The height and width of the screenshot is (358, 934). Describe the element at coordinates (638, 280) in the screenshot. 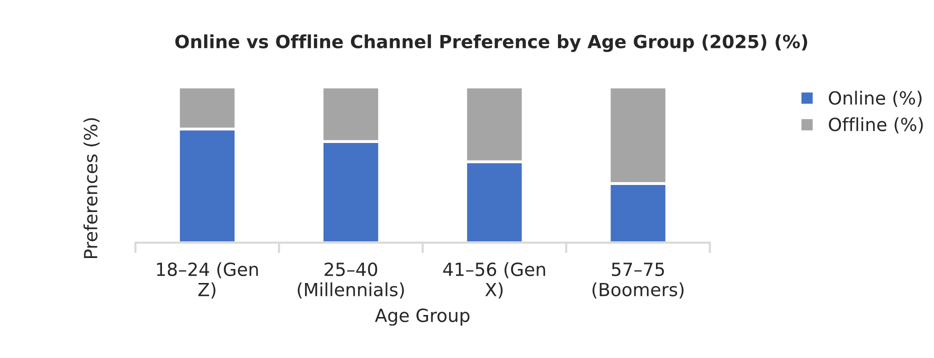

I see `x-tick-label: 57–75 (Boomers)` at that location.